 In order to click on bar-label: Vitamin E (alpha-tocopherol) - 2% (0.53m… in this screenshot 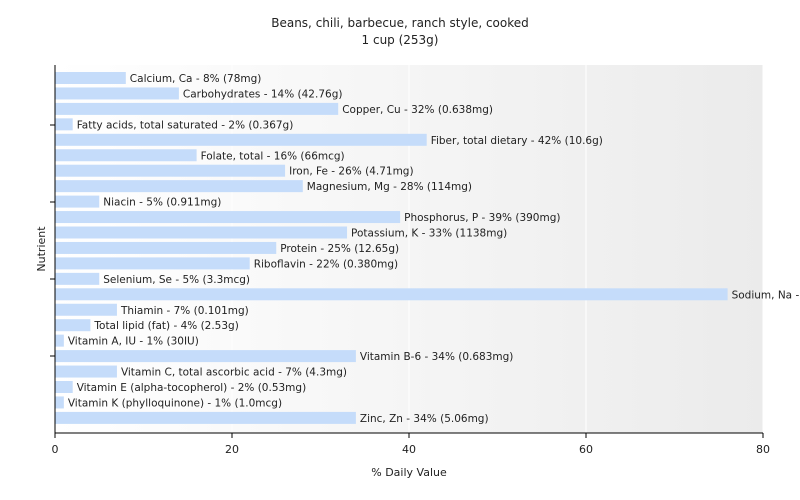, I will do `click(192, 388)`.